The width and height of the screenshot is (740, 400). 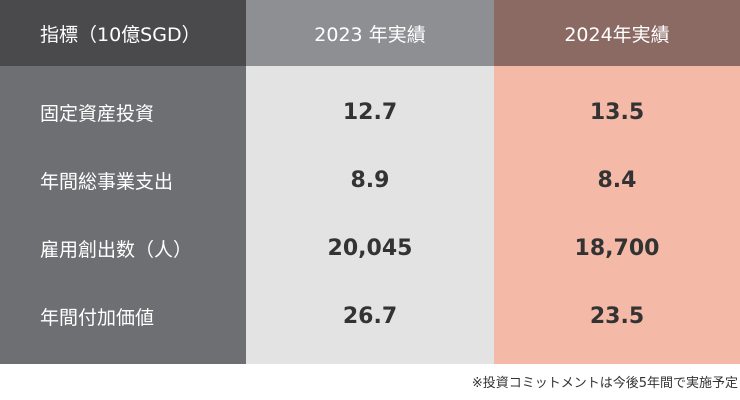 What do you see at coordinates (370, 248) in the screenshot?
I see `value-2023-jobs-created: 20,045` at bounding box center [370, 248].